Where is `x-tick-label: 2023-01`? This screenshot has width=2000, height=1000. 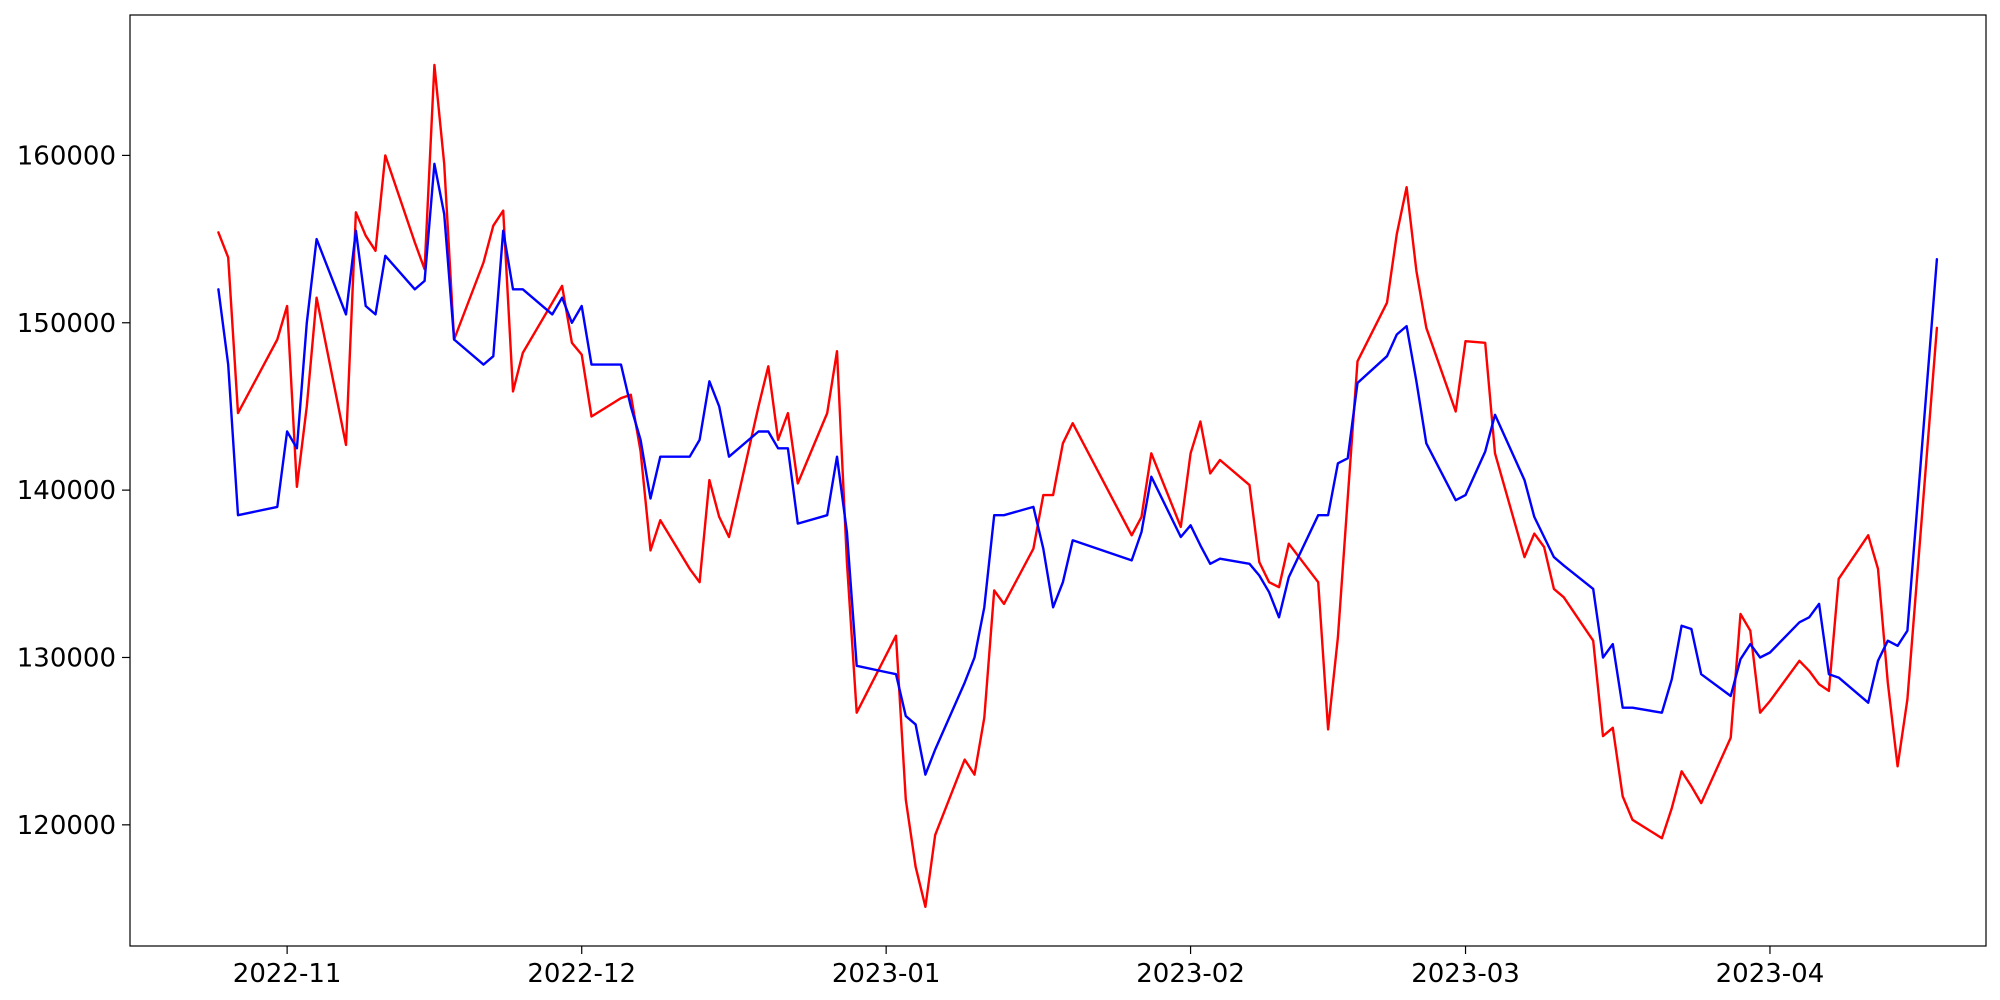 x-tick-label: 2023-01 is located at coordinates (886, 974).